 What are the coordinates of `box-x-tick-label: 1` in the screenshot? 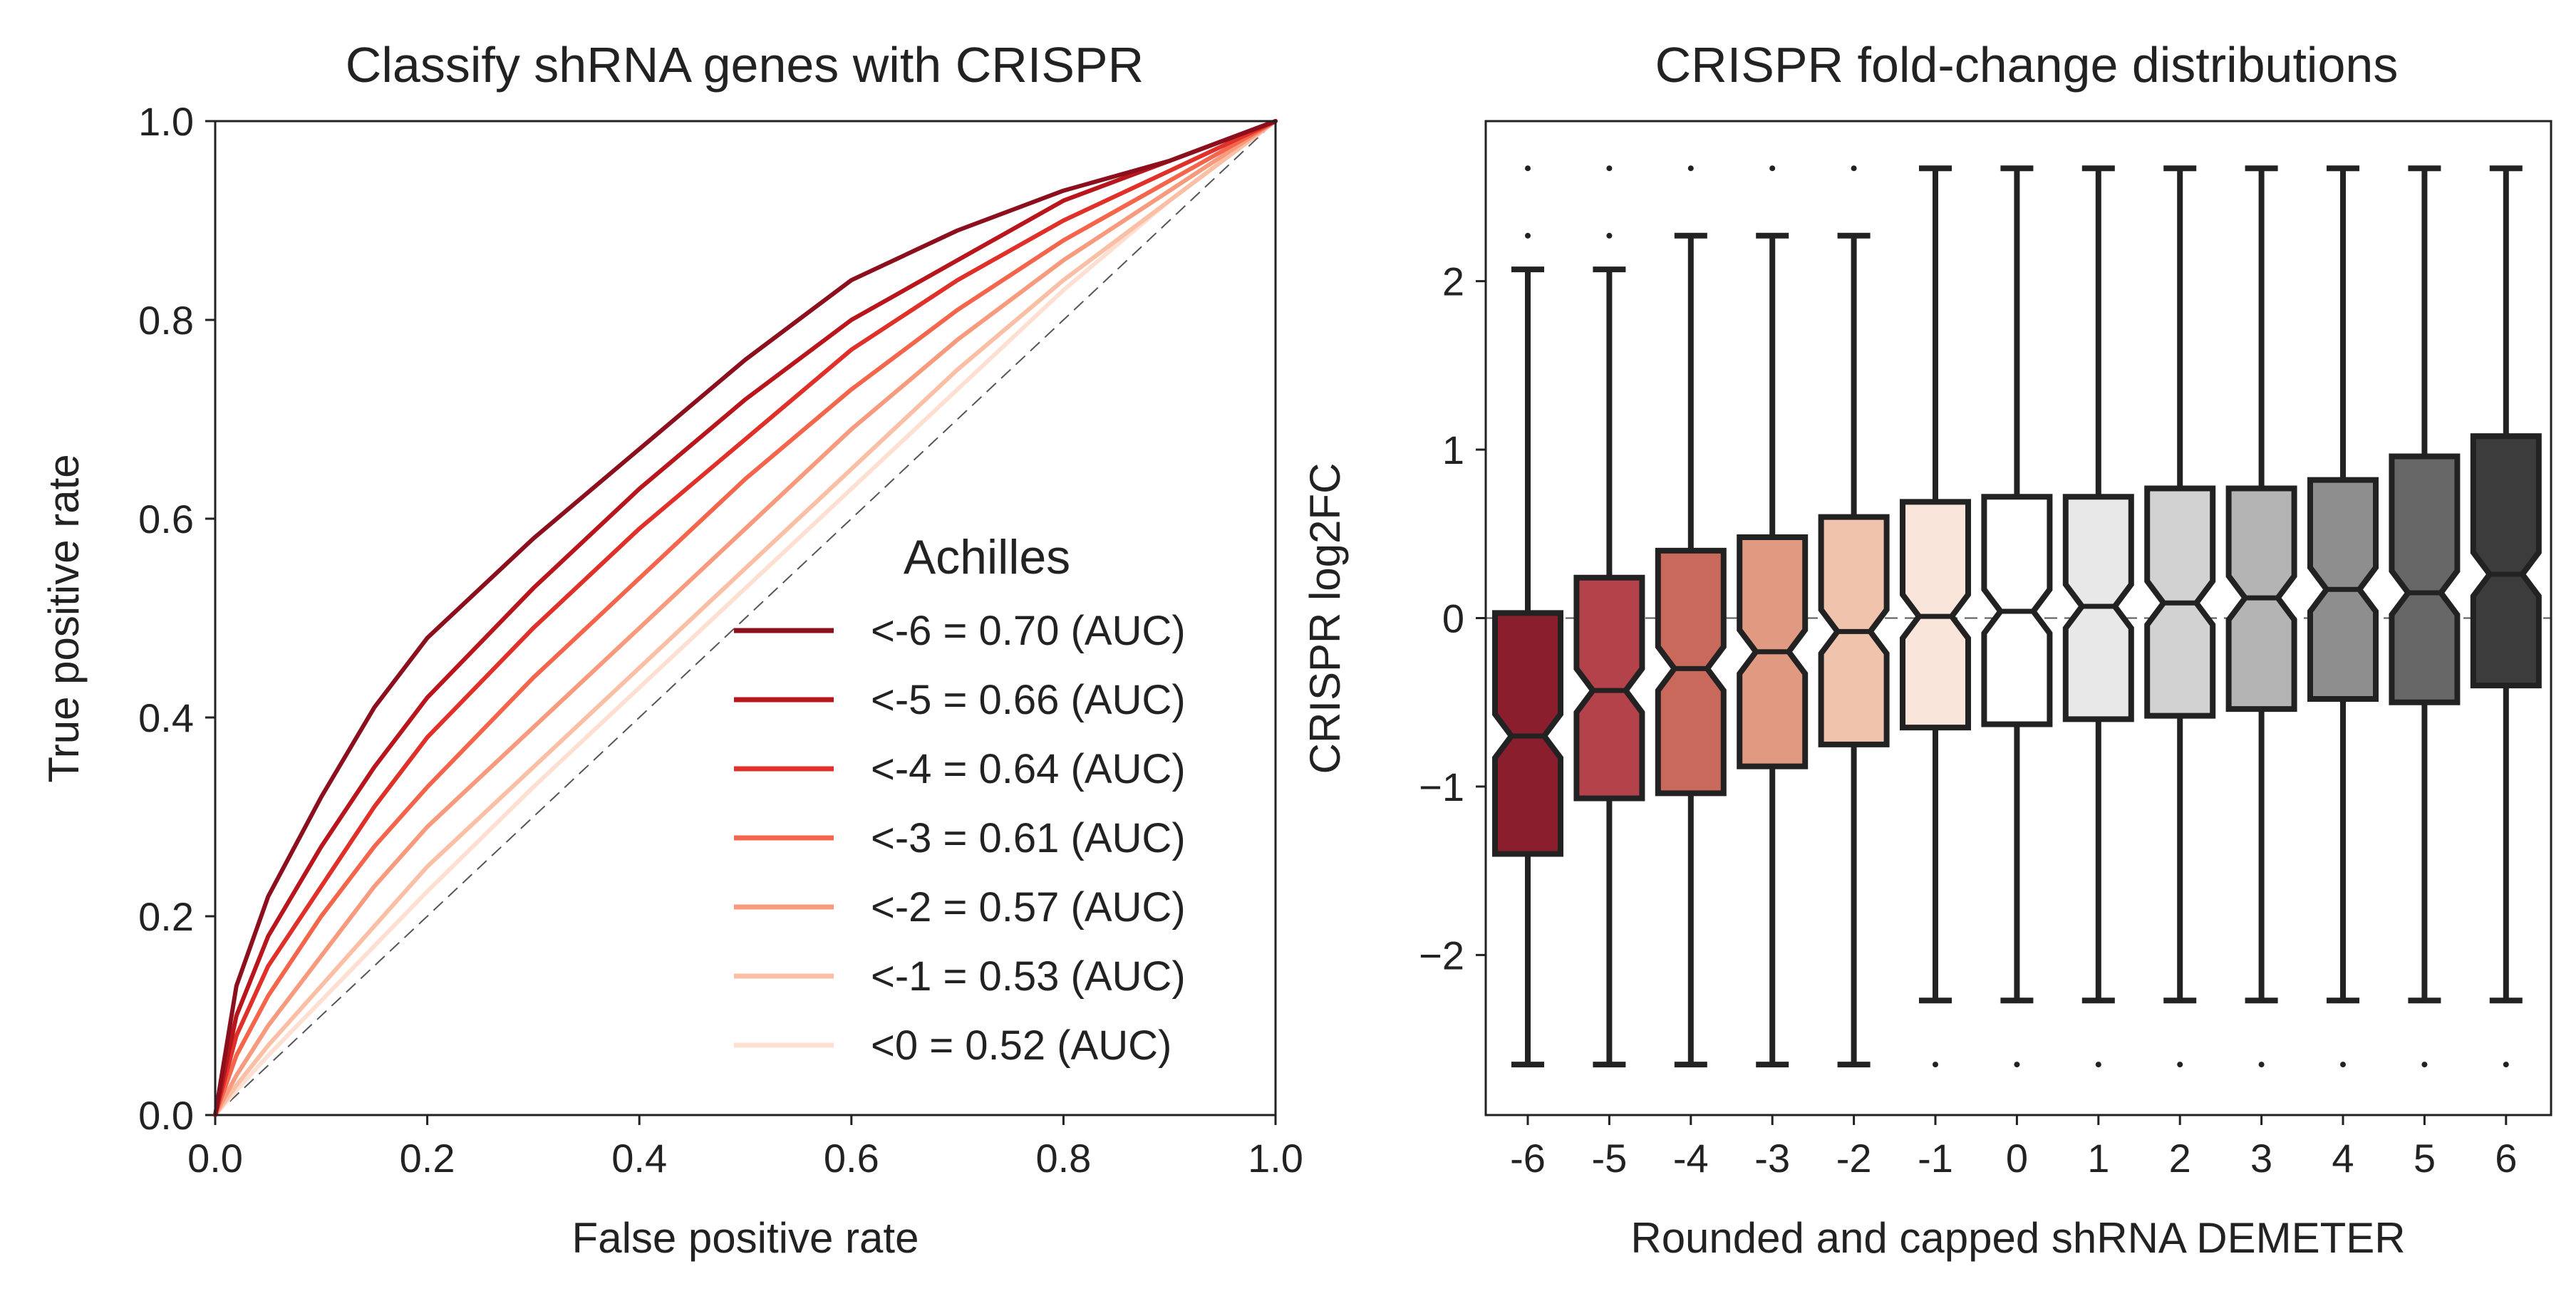 It's located at (2098, 1158).